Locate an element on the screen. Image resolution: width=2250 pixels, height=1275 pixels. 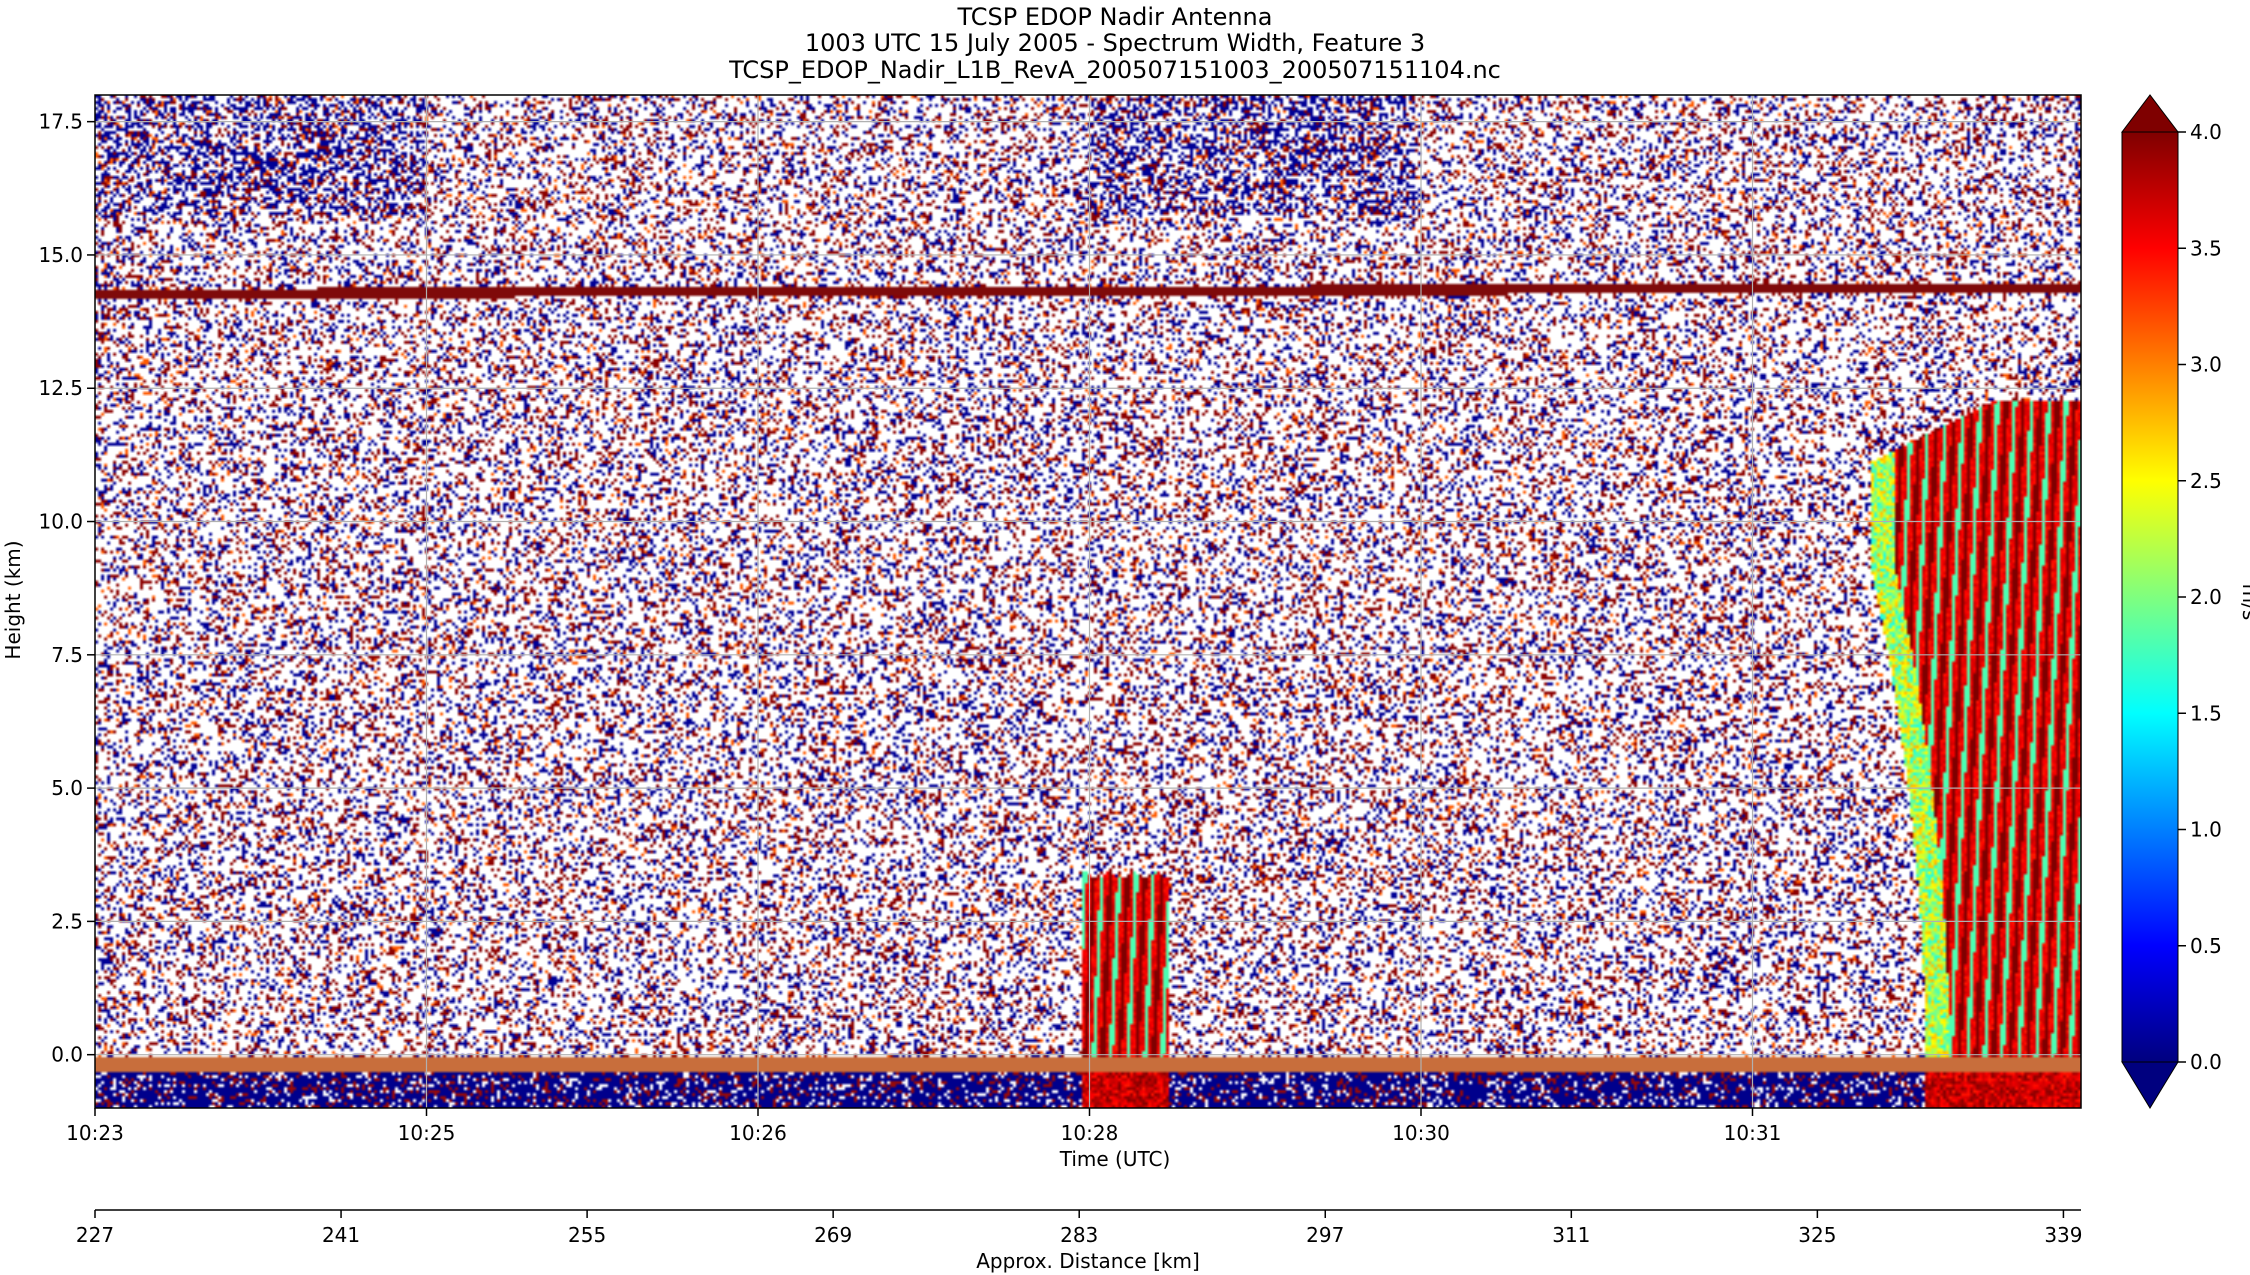
distance-tick-label: 255 is located at coordinates (587, 1235).